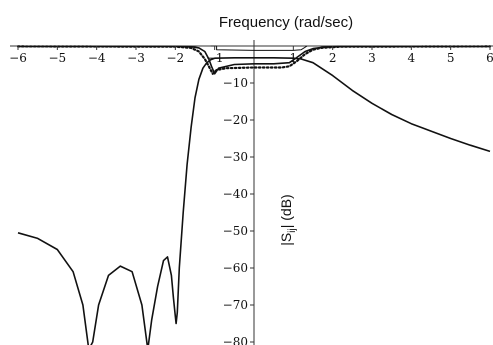 This screenshot has height=345, width=493. I want to click on x-axis-title: Frequency (rad/sec), so click(286, 22).